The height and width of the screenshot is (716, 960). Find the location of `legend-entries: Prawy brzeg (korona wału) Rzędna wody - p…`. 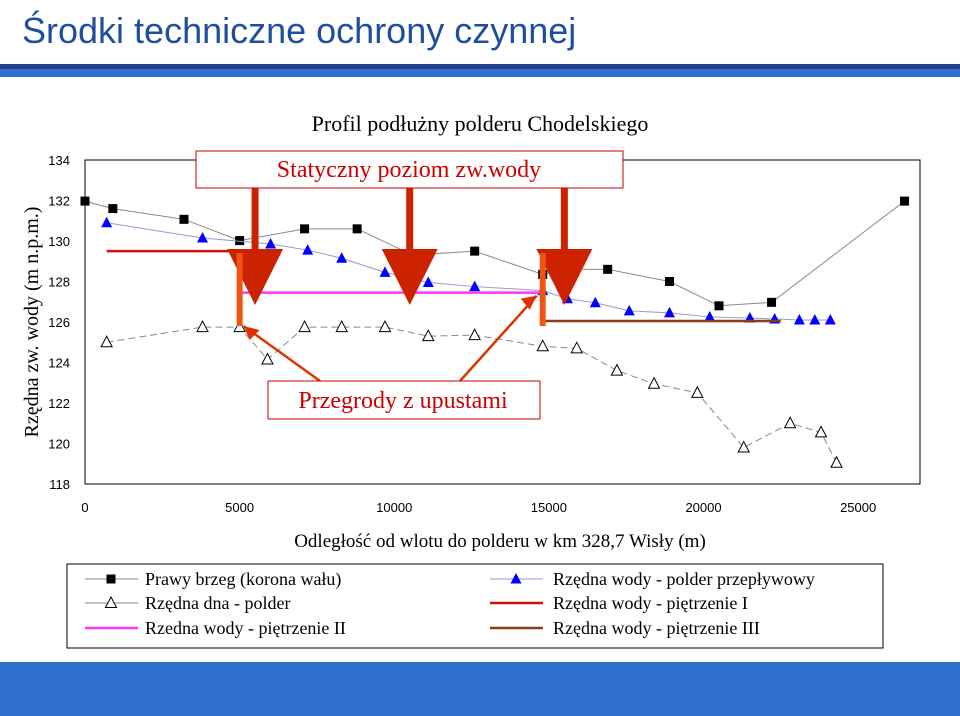

legend-entries: Prawy brzeg (korona wału) Rzędna wody - p… is located at coordinates (450, 603).